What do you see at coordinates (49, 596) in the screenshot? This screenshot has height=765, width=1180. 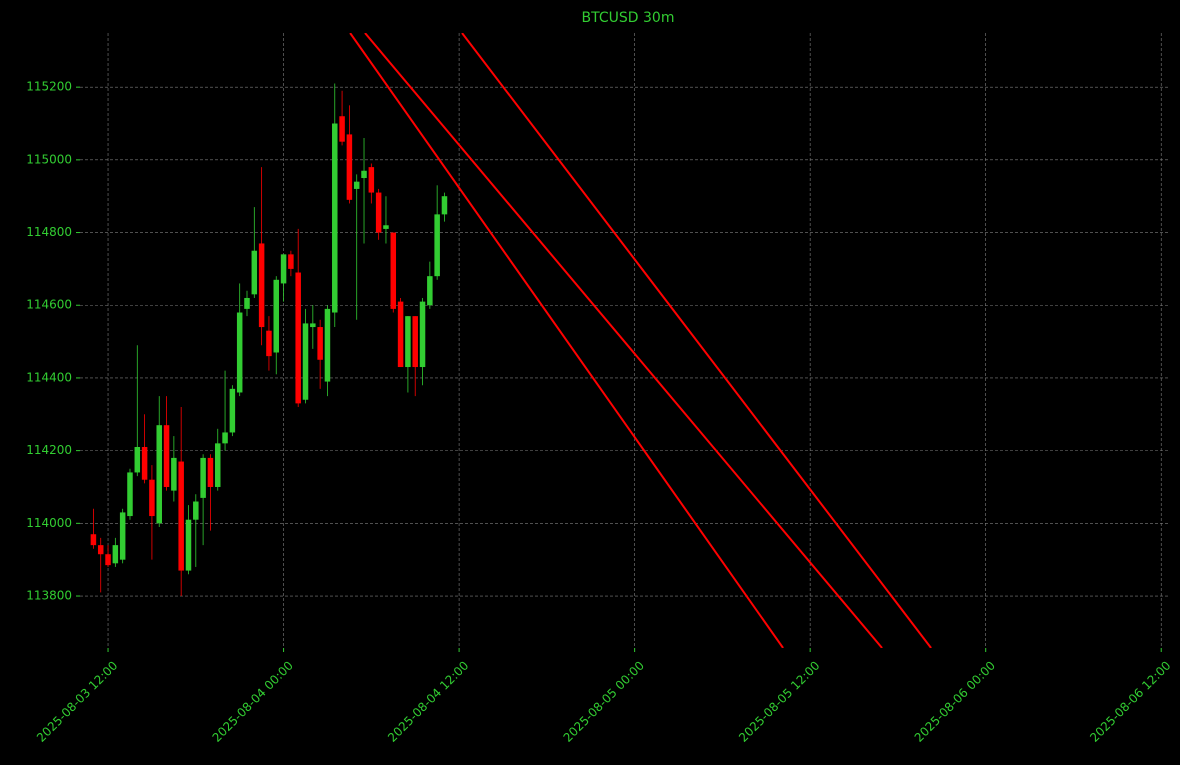 I see `y-tick-label: 113800` at bounding box center [49, 596].